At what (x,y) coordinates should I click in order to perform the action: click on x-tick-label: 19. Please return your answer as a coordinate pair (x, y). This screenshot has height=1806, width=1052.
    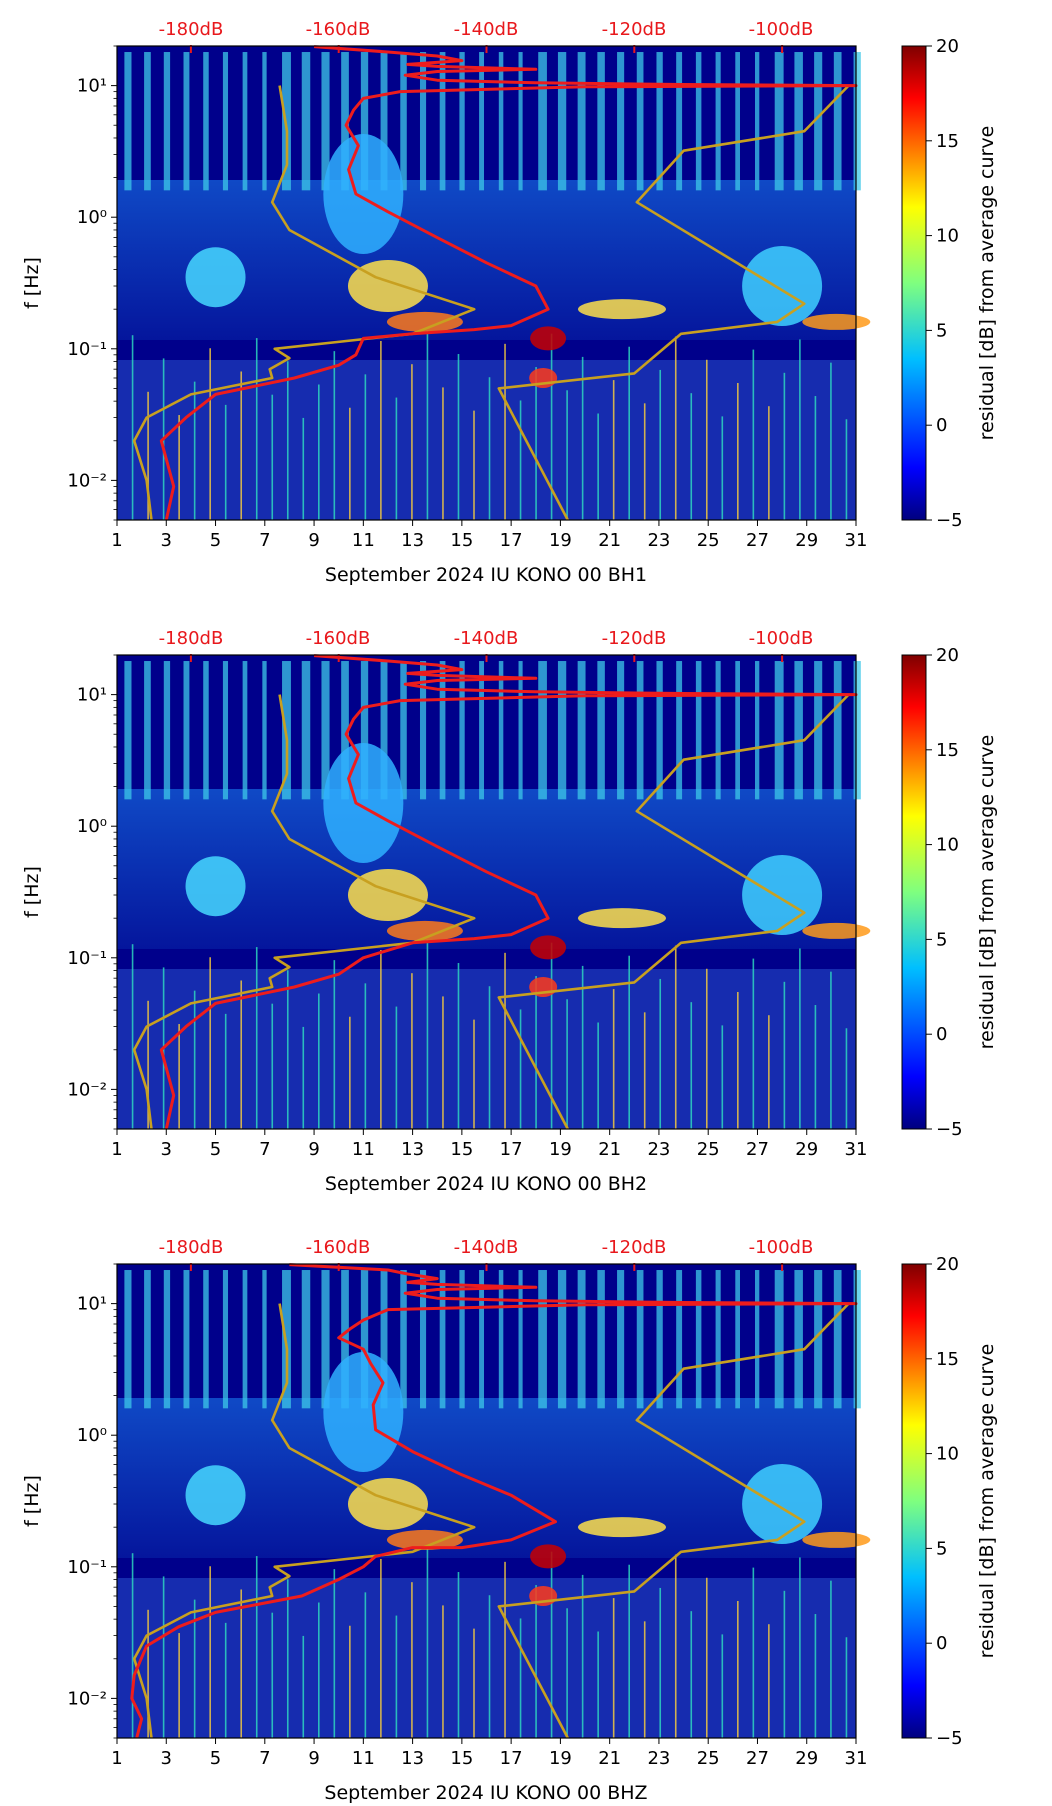
    Looking at the image, I should click on (560, 1149).